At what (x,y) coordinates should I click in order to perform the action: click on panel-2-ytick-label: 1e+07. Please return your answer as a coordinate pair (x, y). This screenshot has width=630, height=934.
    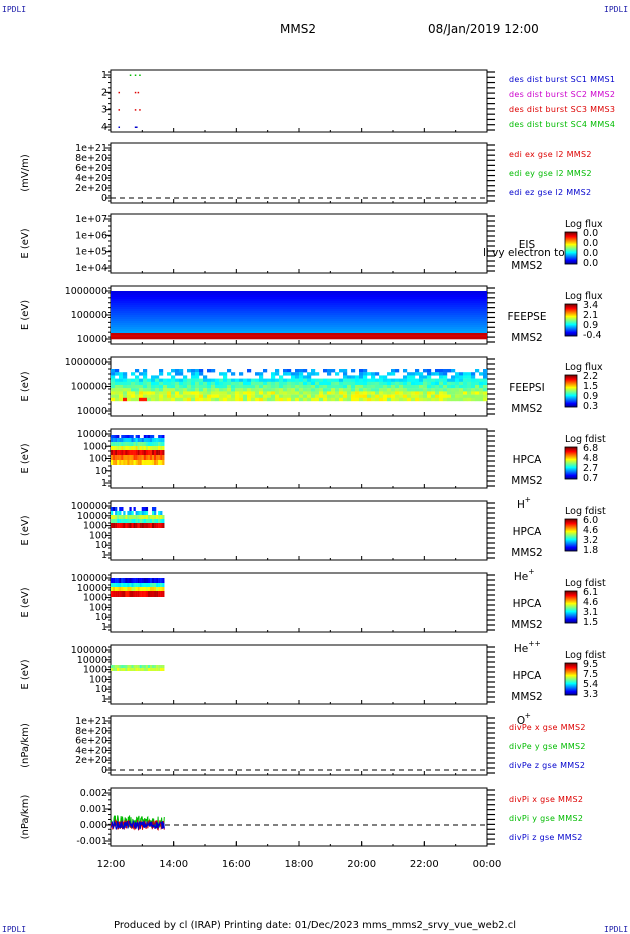
    Looking at the image, I should click on (91, 219).